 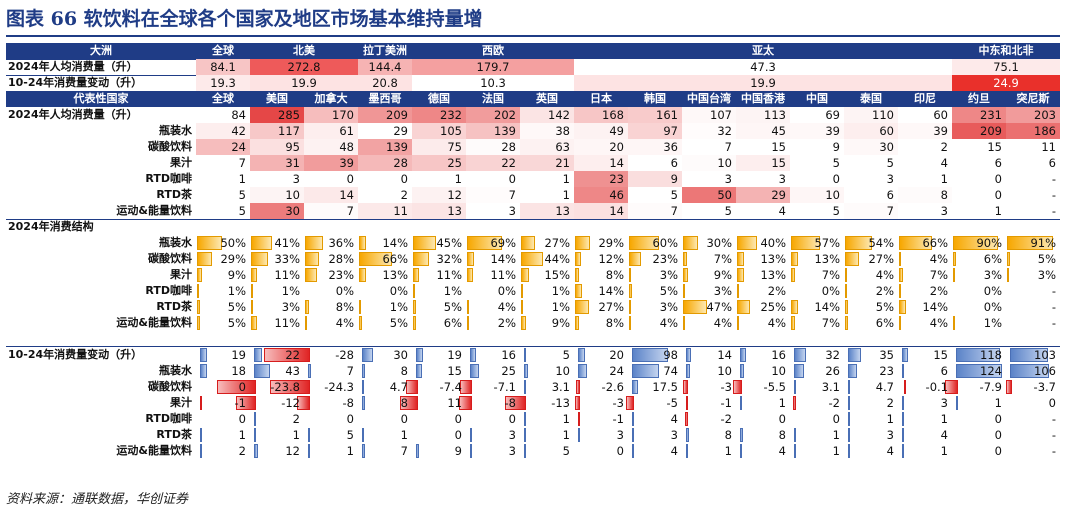 I want to click on change-cell: 17.5, so click(x=665, y=387).